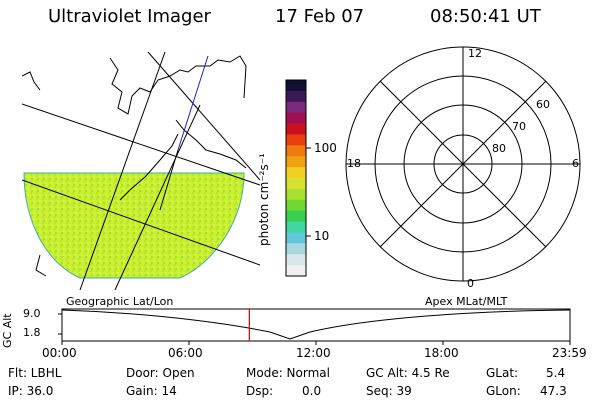 This screenshot has height=400, width=600. I want to click on uv-image-swath, so click(134, 225).